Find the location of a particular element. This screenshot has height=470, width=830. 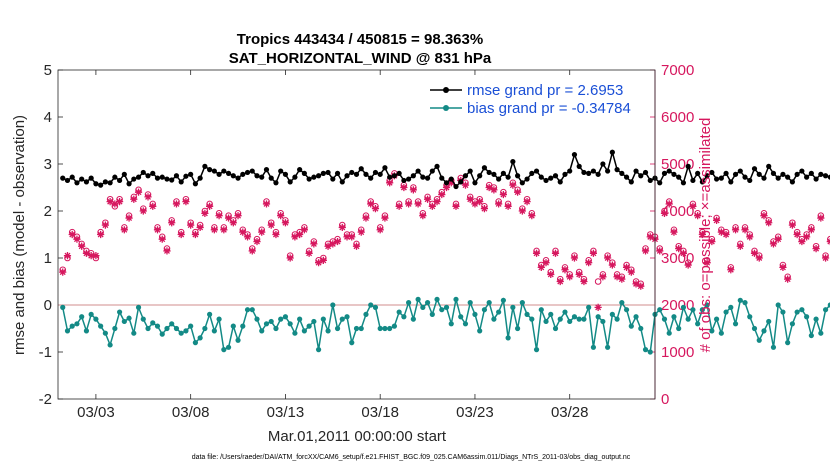

legend-bias-label: bias grand pr = -0.34784 is located at coordinates (549, 108).